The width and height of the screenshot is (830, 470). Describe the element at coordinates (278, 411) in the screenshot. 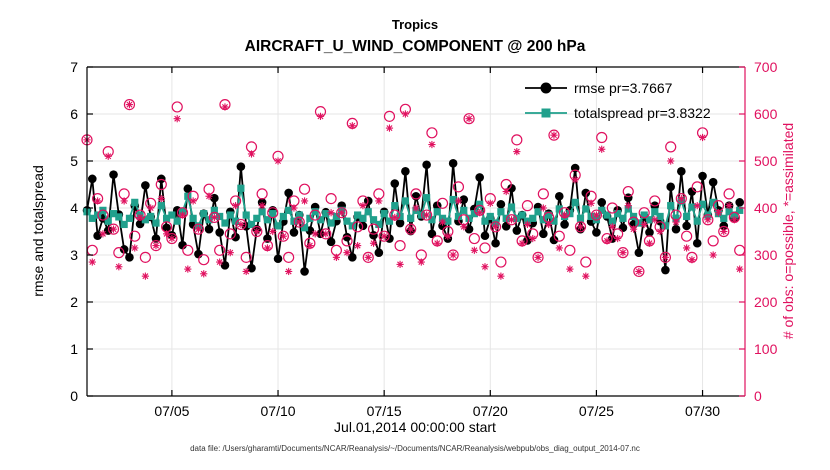

I see `svg-text: 07/10` at that location.